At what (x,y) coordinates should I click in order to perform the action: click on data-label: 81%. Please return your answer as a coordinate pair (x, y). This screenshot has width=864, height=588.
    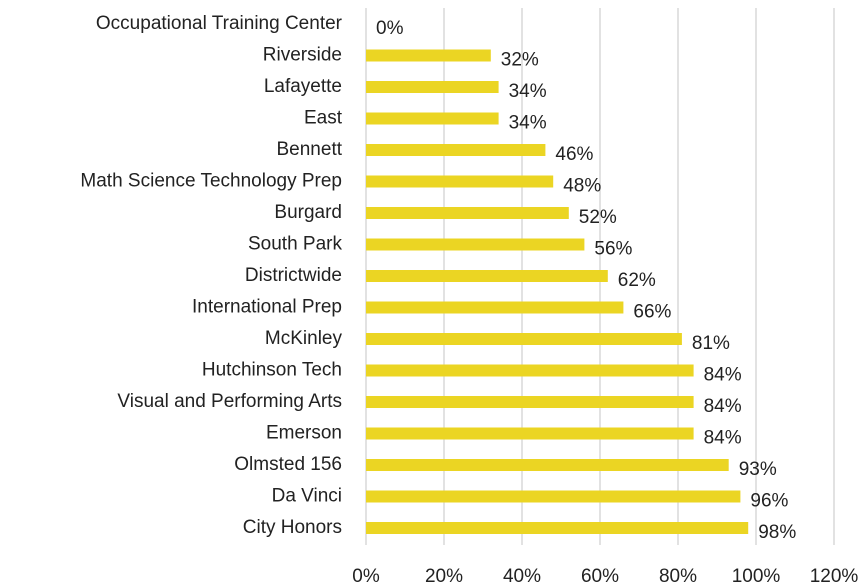
    Looking at the image, I should click on (711, 343).